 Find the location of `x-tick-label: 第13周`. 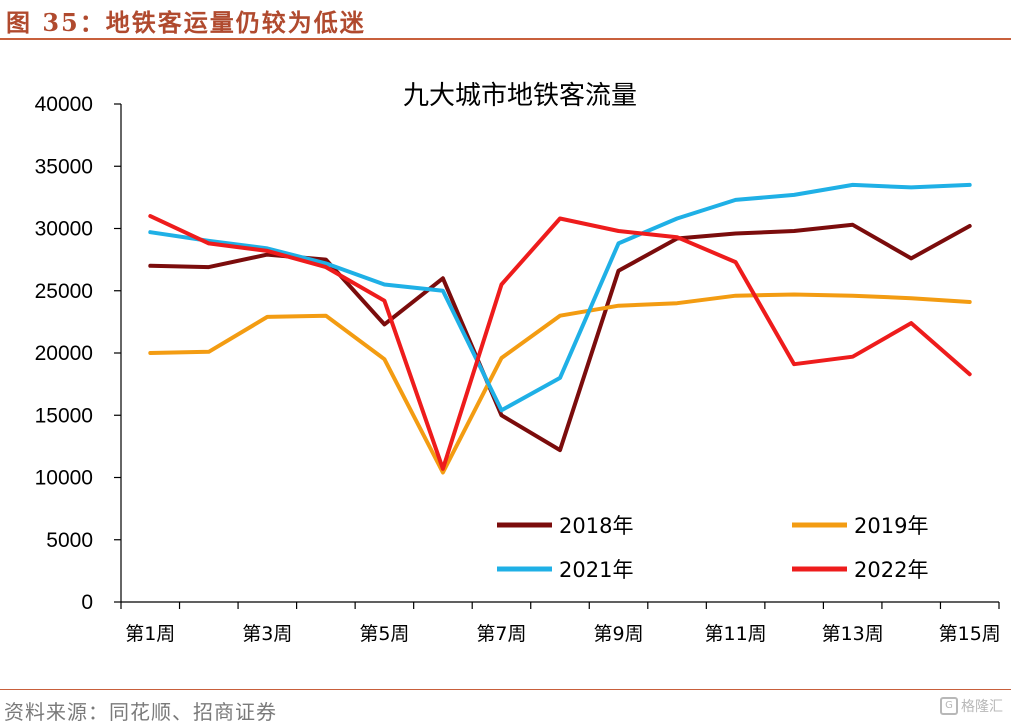

x-tick-label: 第13周 is located at coordinates (853, 634).